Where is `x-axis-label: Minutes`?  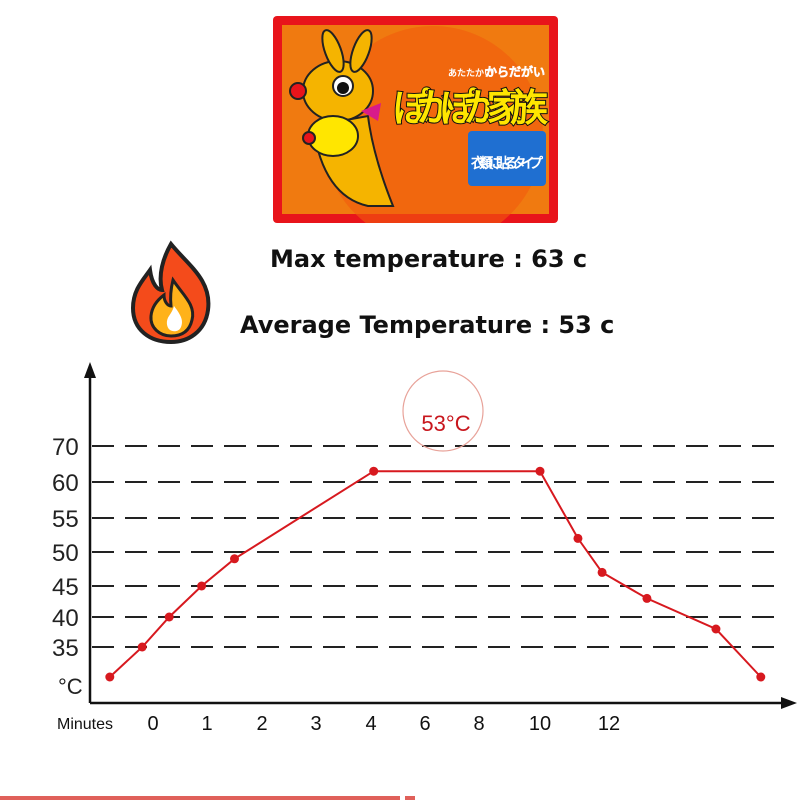
x-axis-label: Minutes is located at coordinates (85, 724).